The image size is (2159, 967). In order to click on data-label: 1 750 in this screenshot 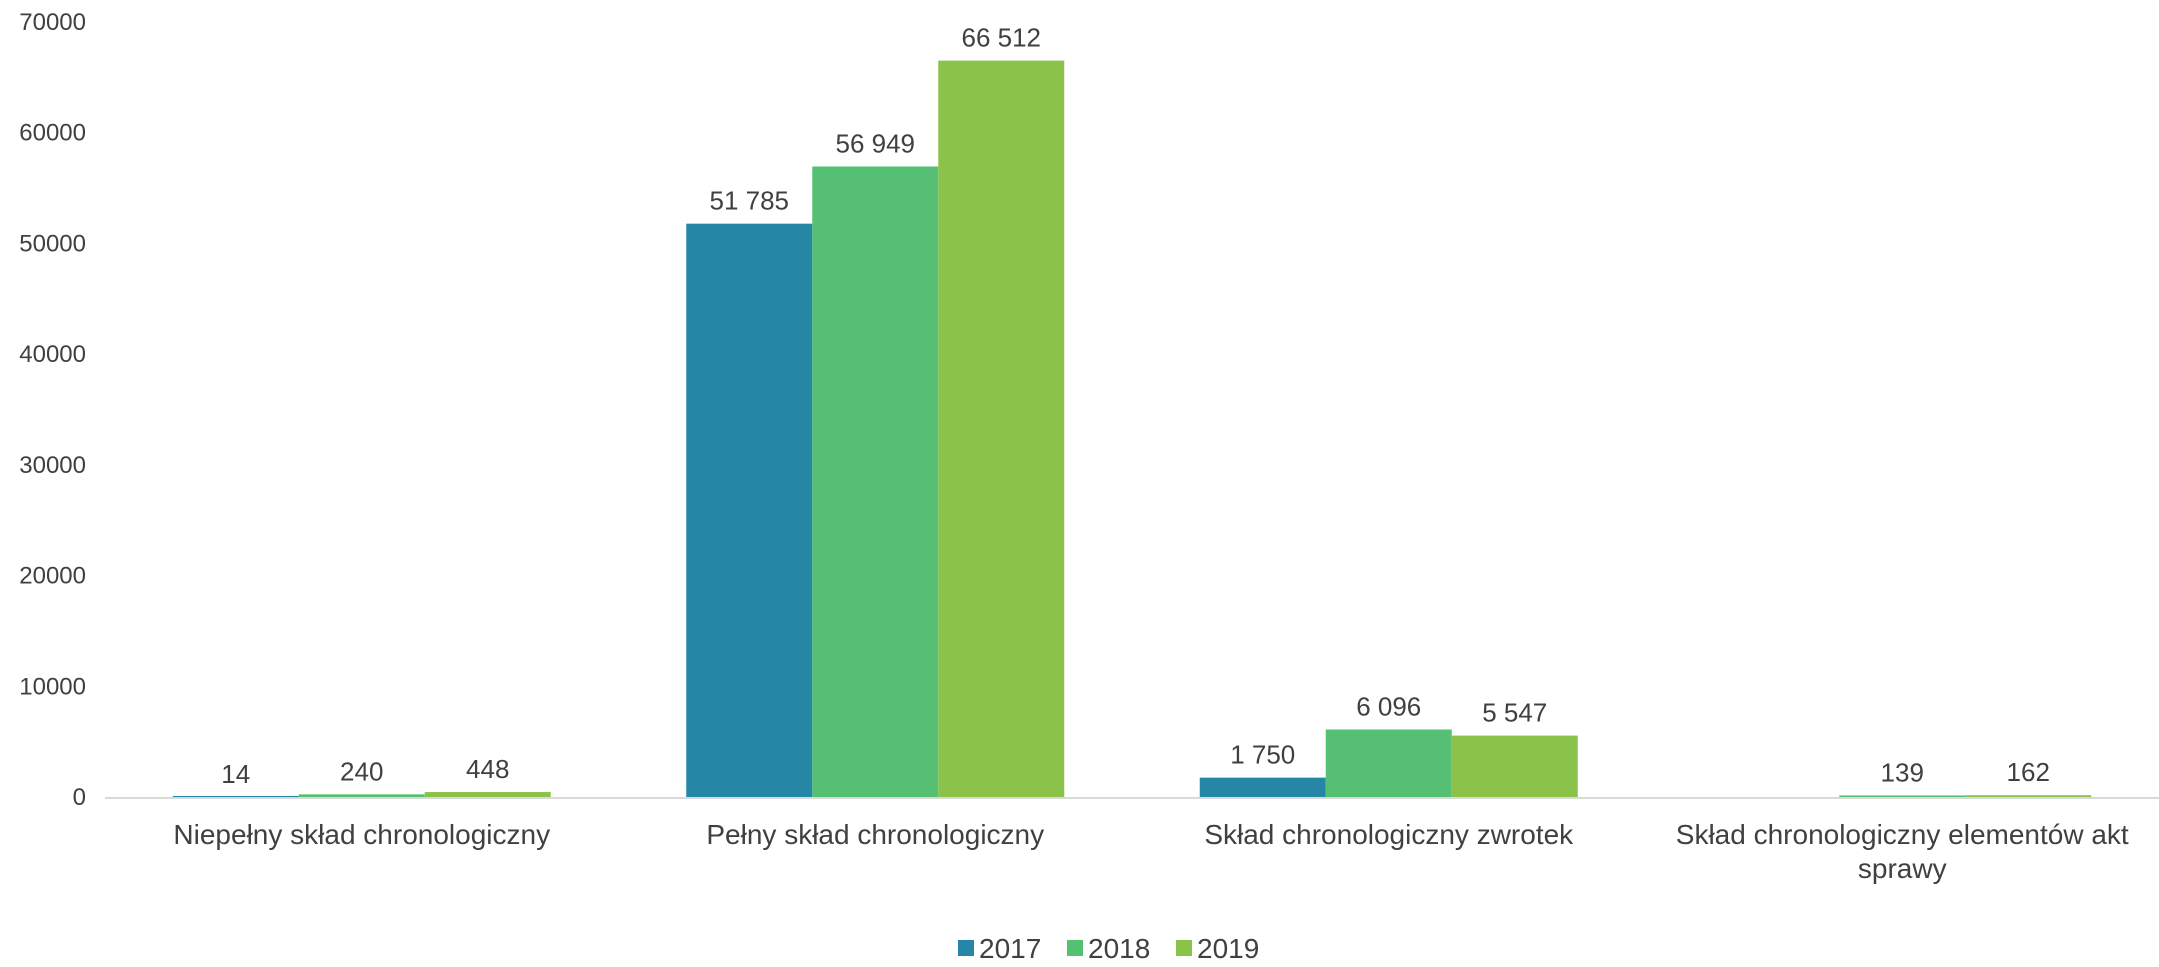, I will do `click(1262, 755)`.